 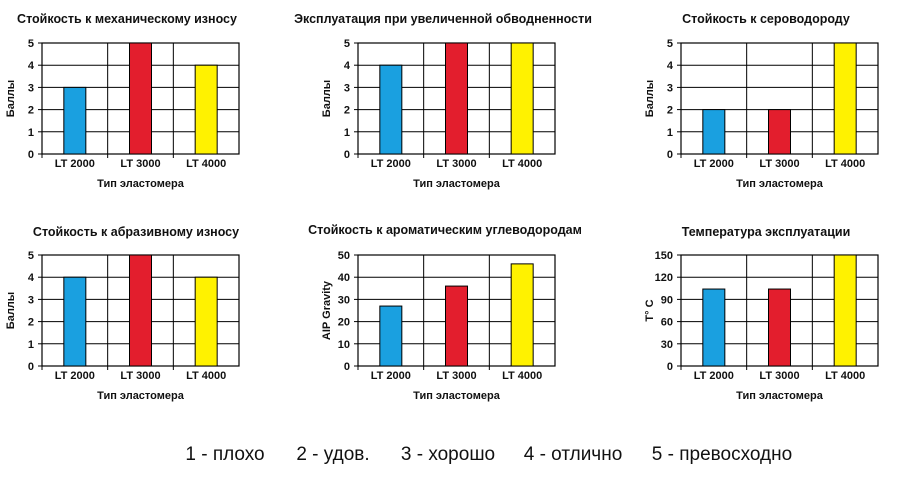 I want to click on chart-6-ytick-label: 30, so click(x=667, y=345).